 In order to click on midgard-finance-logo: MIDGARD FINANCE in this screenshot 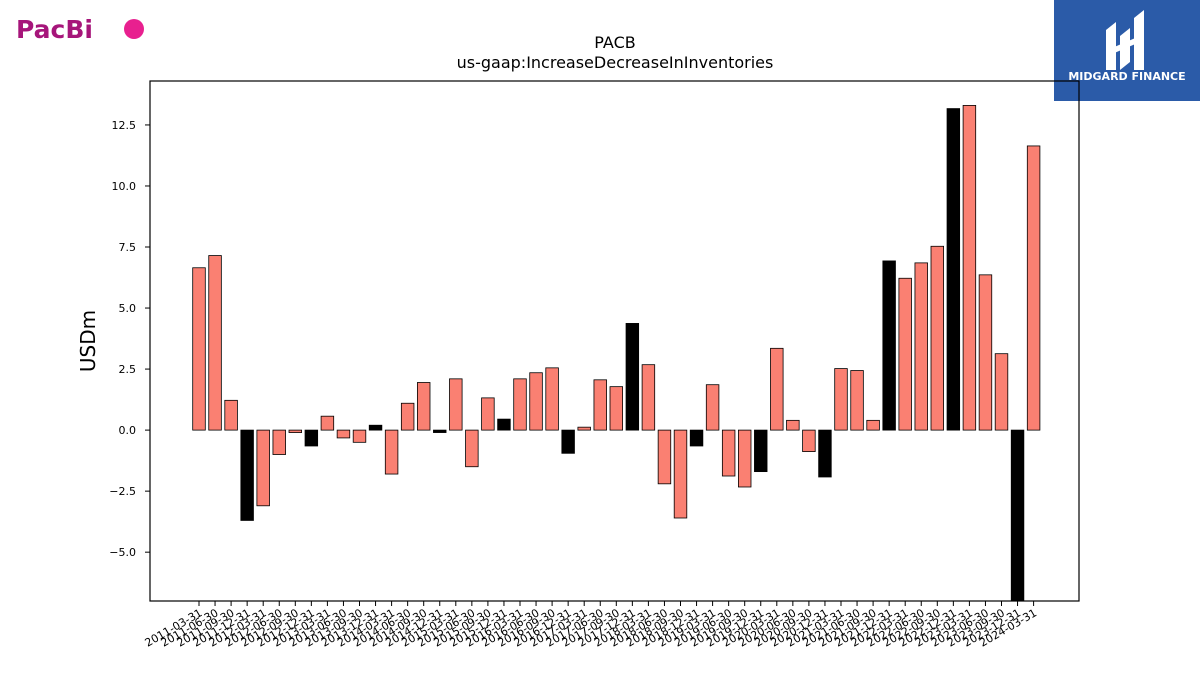, I will do `click(1127, 50)`.